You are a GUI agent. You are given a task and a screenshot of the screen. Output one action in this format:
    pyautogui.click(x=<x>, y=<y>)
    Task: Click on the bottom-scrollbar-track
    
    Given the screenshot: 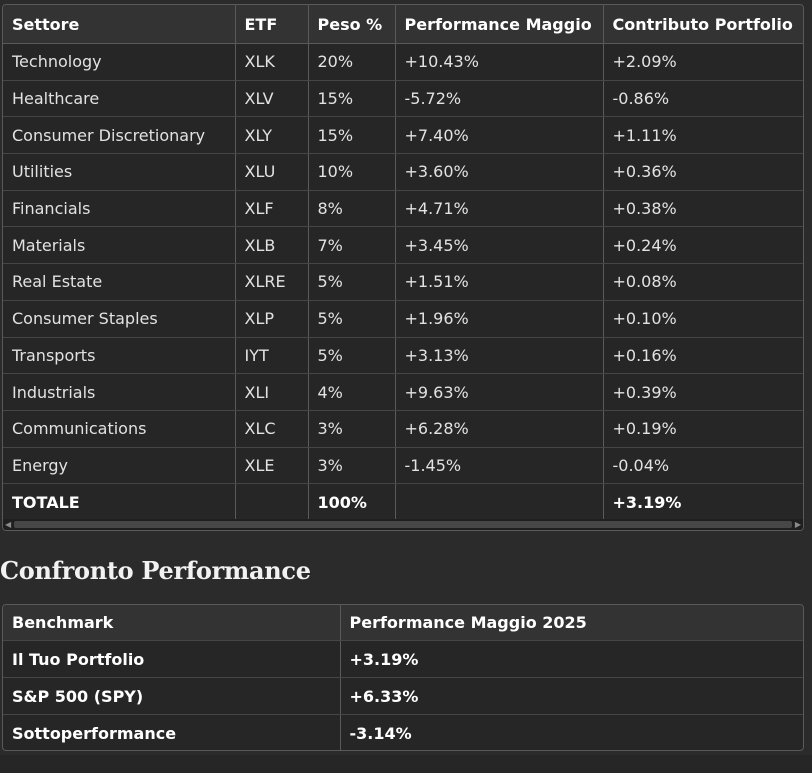 What is the action you would take?
    pyautogui.click(x=406, y=764)
    